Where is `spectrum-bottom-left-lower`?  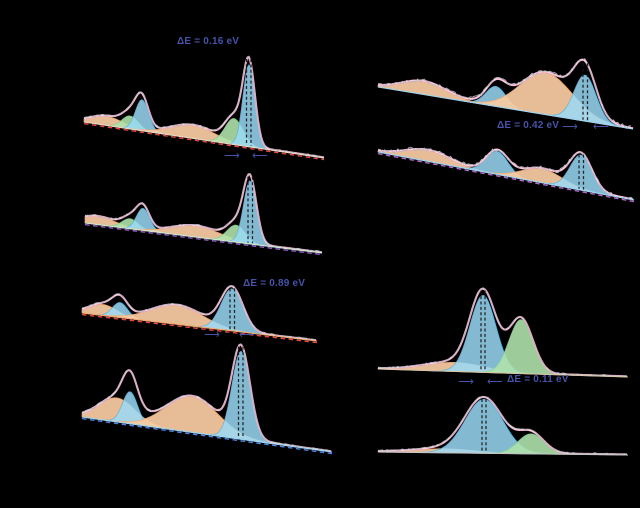 spectrum-bottom-left-lower is located at coordinates (207, 399).